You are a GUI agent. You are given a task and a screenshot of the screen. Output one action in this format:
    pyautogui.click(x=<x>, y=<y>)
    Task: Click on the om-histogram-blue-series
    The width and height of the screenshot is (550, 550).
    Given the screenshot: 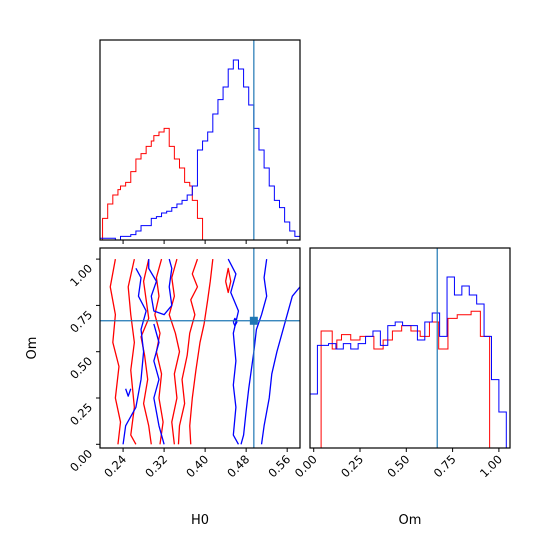 What is the action you would take?
    pyautogui.click(x=408, y=362)
    